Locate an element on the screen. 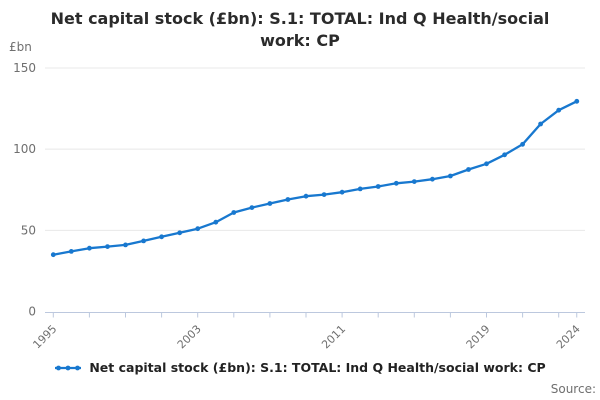  y-tick-label: 150 is located at coordinates (24, 68).